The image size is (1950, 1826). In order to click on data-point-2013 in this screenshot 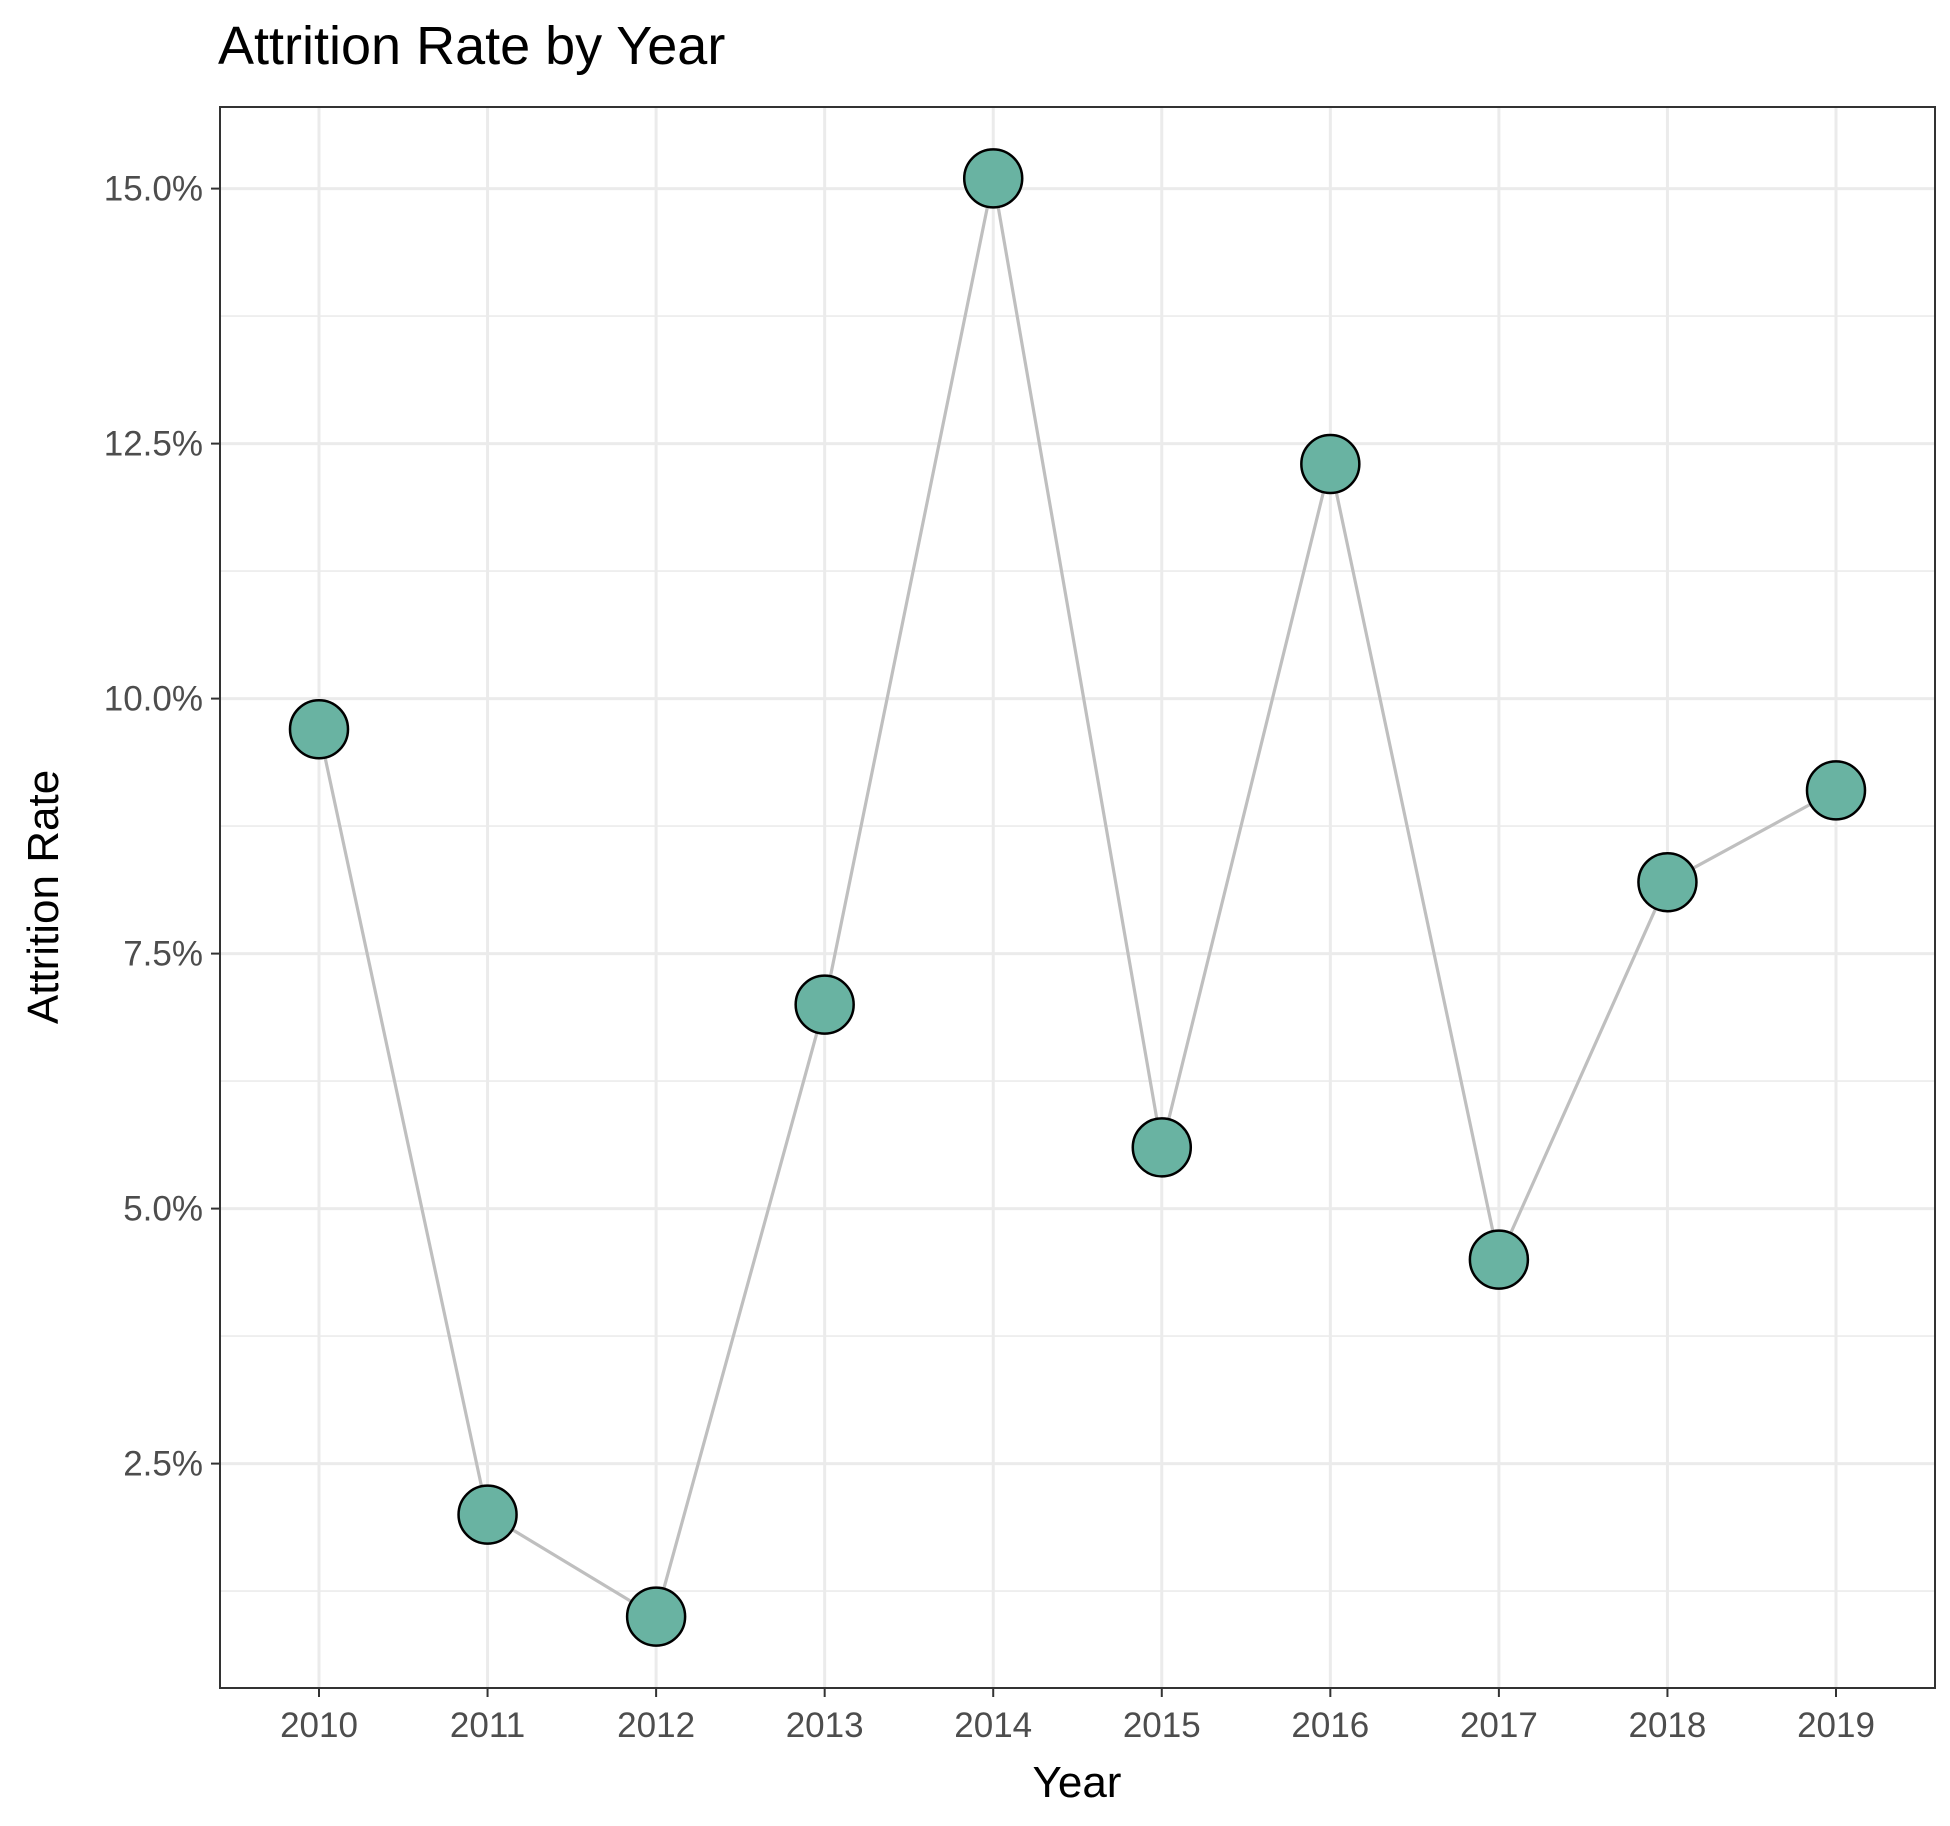, I will do `click(824, 1004)`.